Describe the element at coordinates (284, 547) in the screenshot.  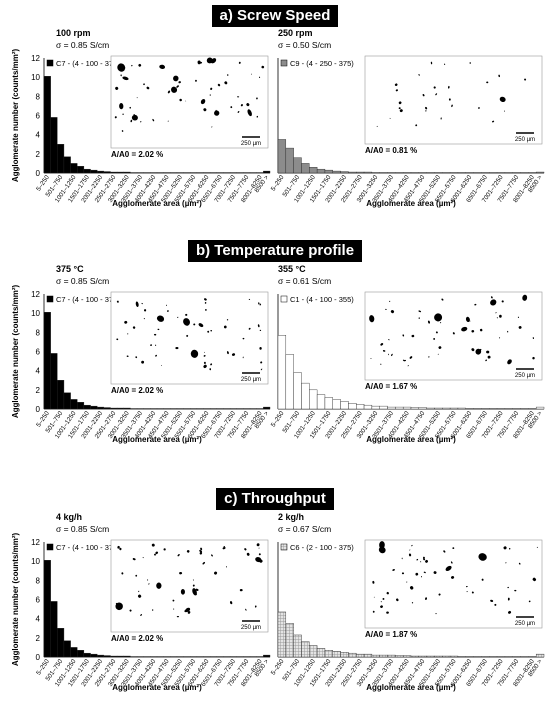
I see `legend-swatch` at that location.